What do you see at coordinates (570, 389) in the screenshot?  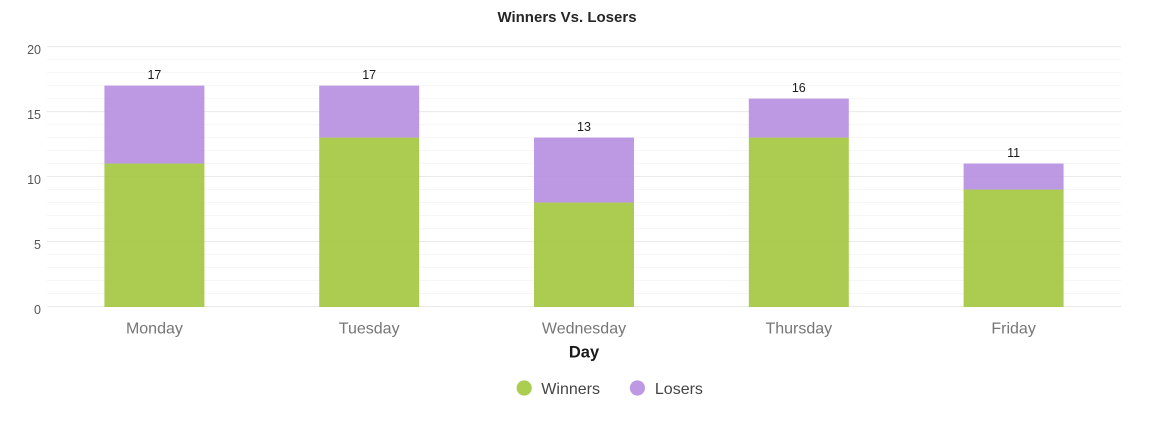 I see `svg-text: Winners` at bounding box center [570, 389].